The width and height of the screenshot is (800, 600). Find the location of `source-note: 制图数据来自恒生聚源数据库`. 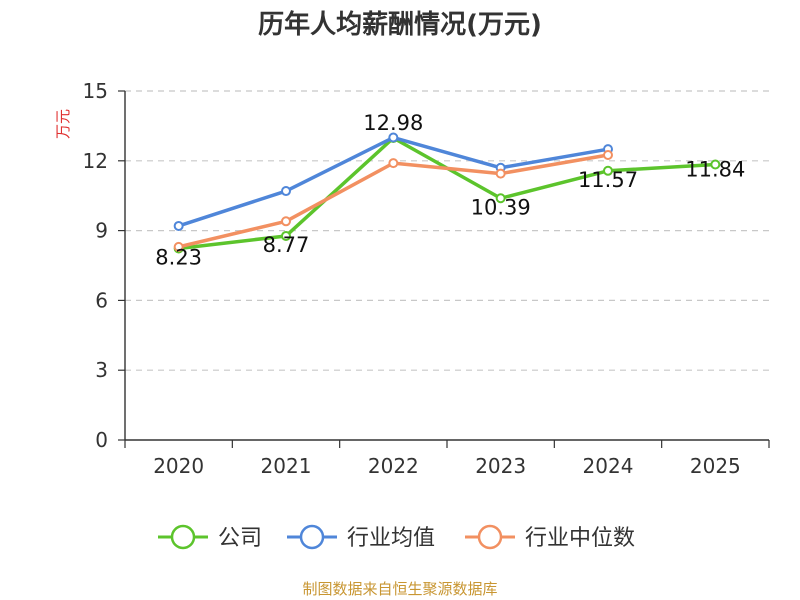

source-note: 制图数据来自恒生聚源数据库 is located at coordinates (399, 589).